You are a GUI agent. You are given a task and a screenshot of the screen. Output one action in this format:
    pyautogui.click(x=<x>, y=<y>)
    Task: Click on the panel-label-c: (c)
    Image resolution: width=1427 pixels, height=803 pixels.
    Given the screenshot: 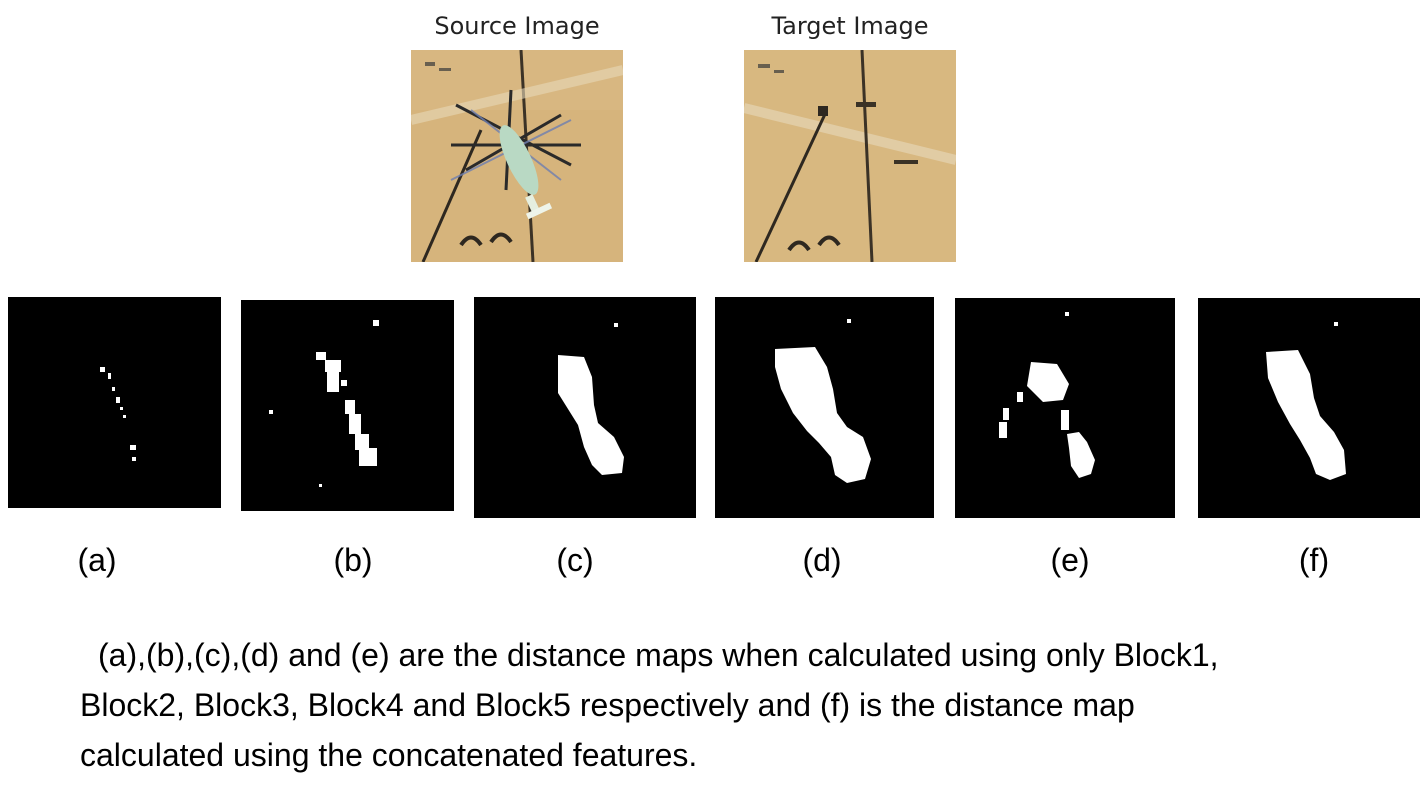 What is the action you would take?
    pyautogui.click(x=575, y=560)
    